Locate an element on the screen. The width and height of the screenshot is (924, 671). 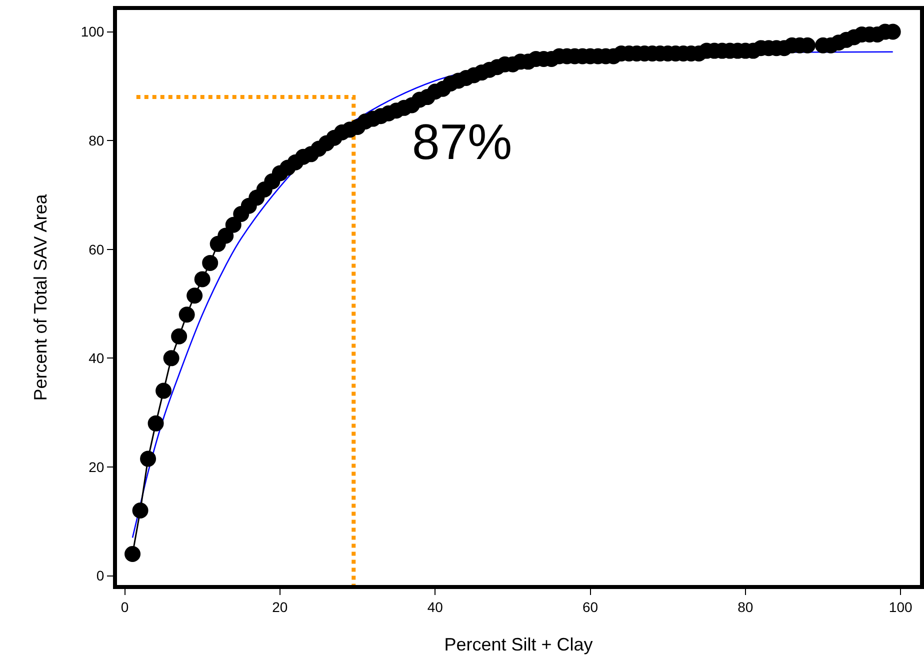
y-tick-label: 0 is located at coordinates (100, 576).